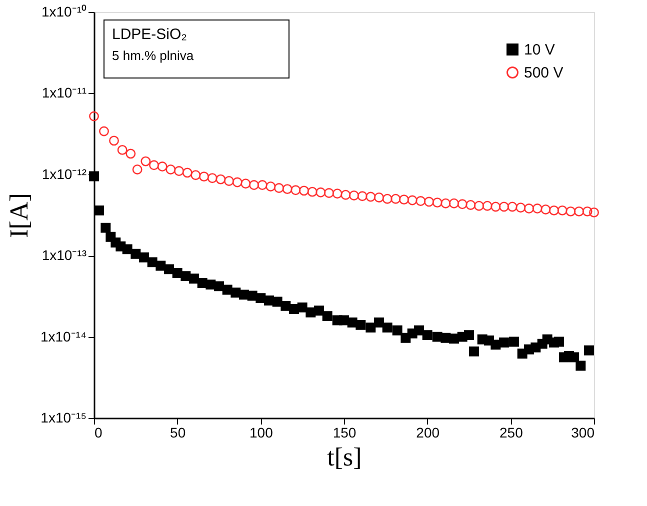 Image resolution: width=647 pixels, height=506 pixels. Describe the element at coordinates (539, 50) in the screenshot. I see `legend-label: 10 V` at that location.